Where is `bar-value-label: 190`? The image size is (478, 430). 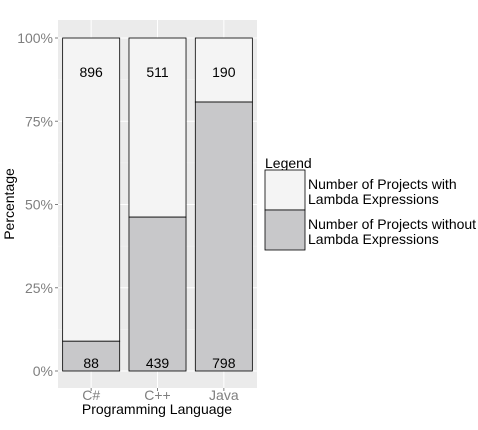
bar-value-label: 190 is located at coordinates (224, 72).